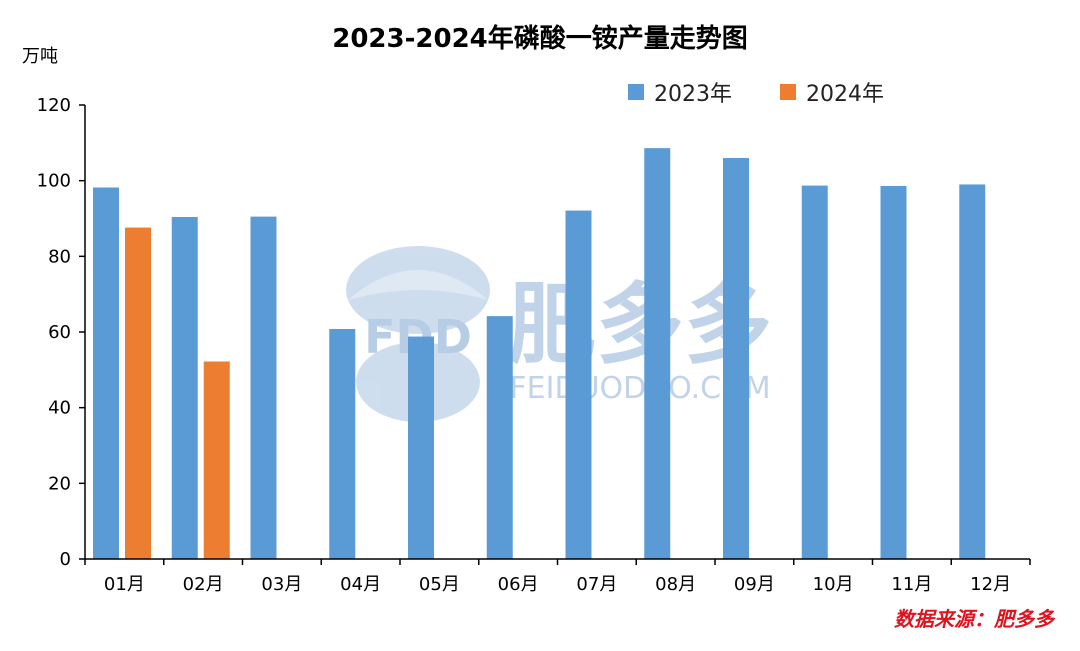 The image size is (1080, 651). What do you see at coordinates (59, 483) in the screenshot?
I see `y-tick-label: 20` at bounding box center [59, 483].